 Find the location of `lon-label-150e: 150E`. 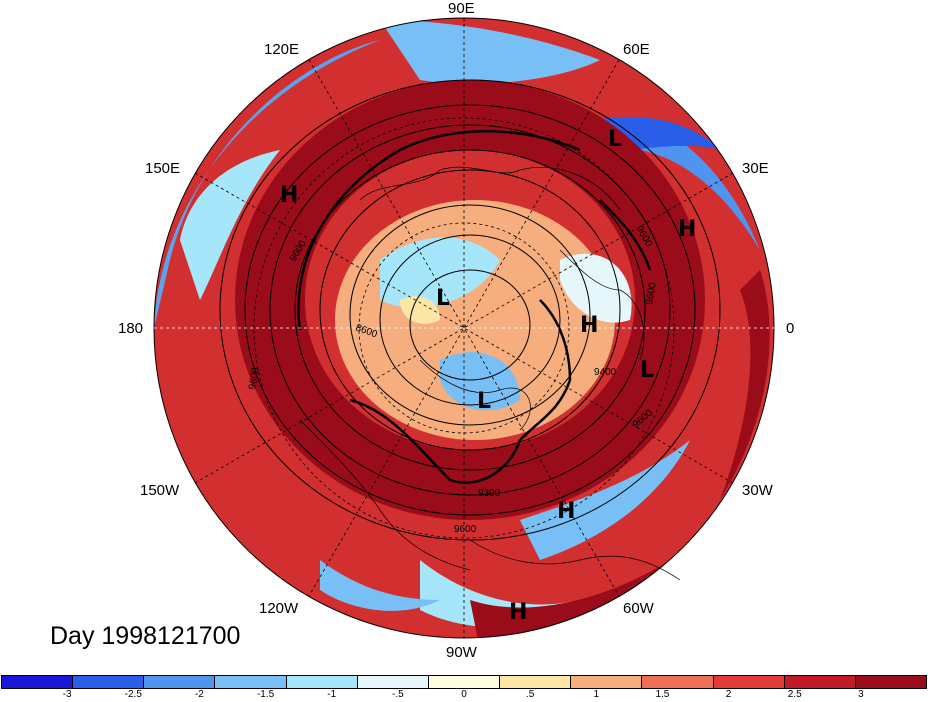

lon-label-150e: 150E is located at coordinates (163, 168).